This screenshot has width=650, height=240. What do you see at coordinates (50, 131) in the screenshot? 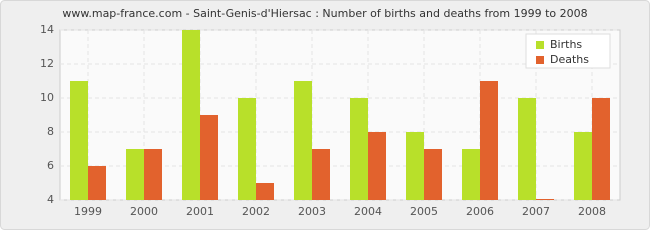
I see `y-tick-label: 8` at bounding box center [50, 131].